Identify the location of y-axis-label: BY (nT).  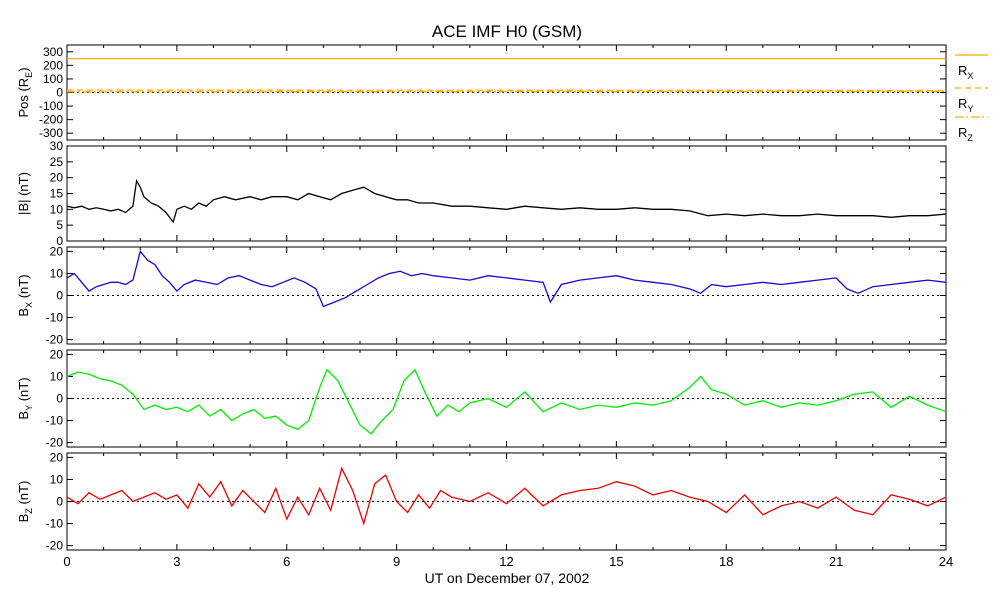
(25, 398).